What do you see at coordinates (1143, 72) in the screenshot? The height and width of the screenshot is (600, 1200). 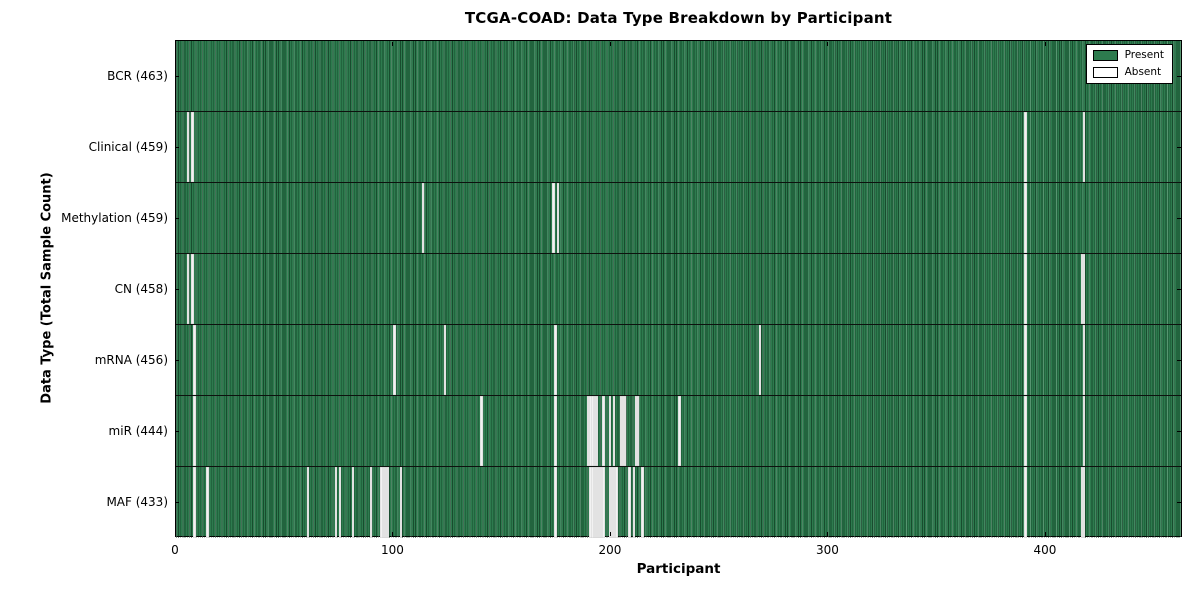 I see `legend-absent-label: Absent` at bounding box center [1143, 72].